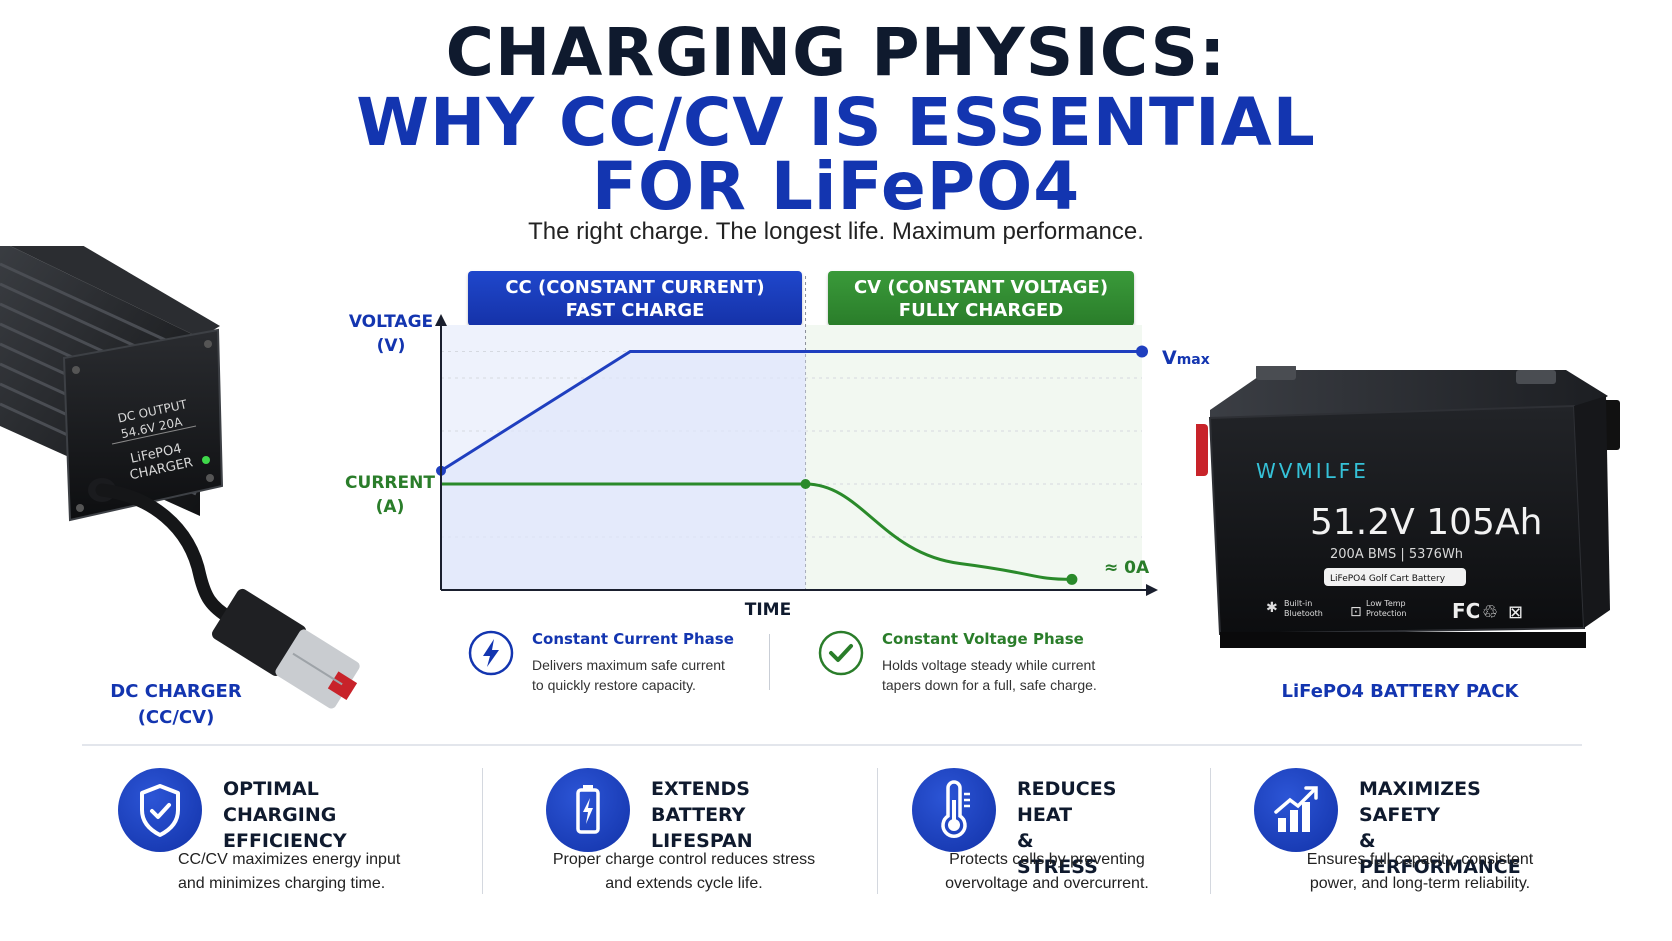 This screenshot has width=1672, height=941. I want to click on dc-charger-illustration: DC OUTPUT 54.6V 20A LiFePO4 CHARGER, so click(180, 477).